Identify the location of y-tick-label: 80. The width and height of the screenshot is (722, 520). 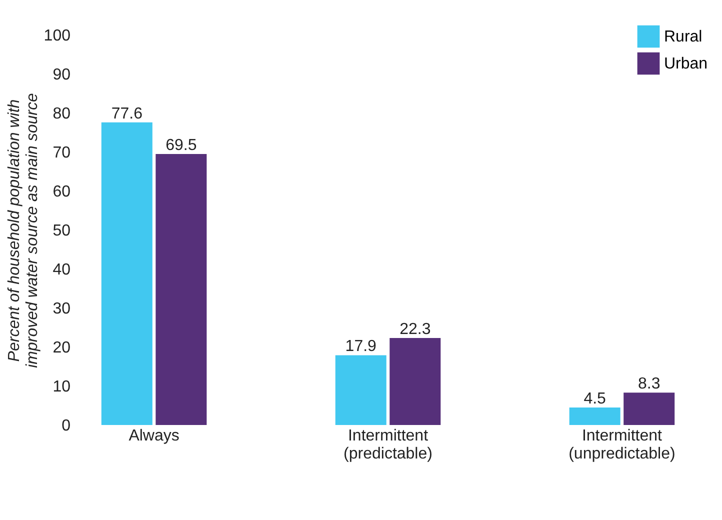
(61, 114).